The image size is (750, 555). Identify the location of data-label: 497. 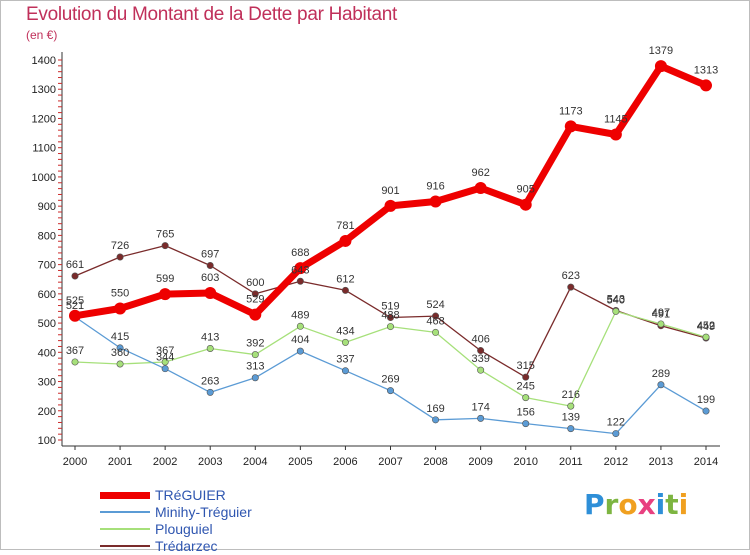
(661, 313).